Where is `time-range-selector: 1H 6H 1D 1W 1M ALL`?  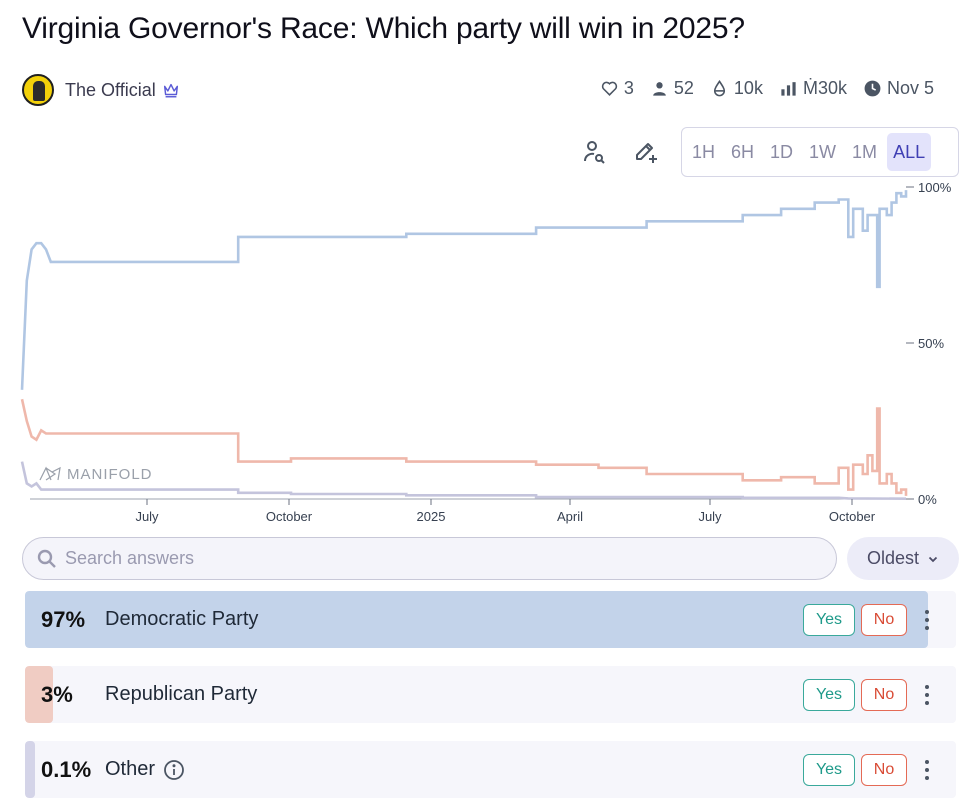
time-range-selector: 1H 6H 1D 1W 1M ALL is located at coordinates (820, 152).